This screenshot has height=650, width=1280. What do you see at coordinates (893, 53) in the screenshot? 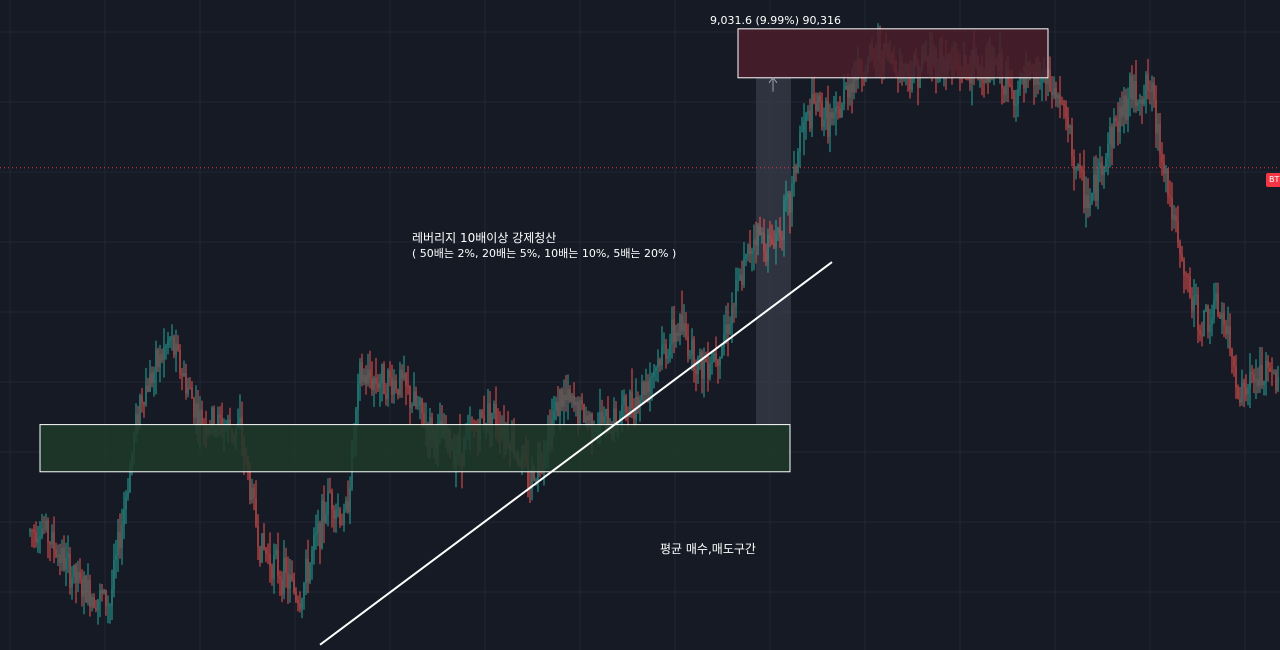
I see `liquidation-target-zone` at bounding box center [893, 53].